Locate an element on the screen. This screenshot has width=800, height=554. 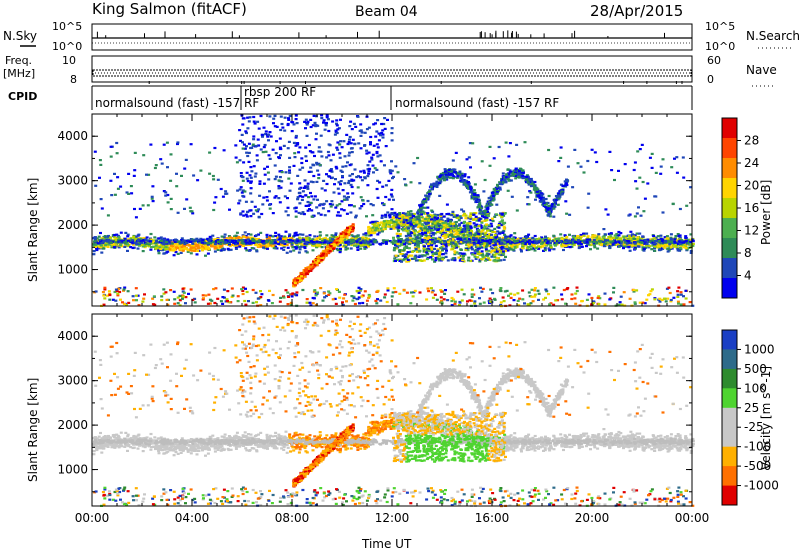
colorbar-tick-label: 24 is located at coordinates (751, 163).